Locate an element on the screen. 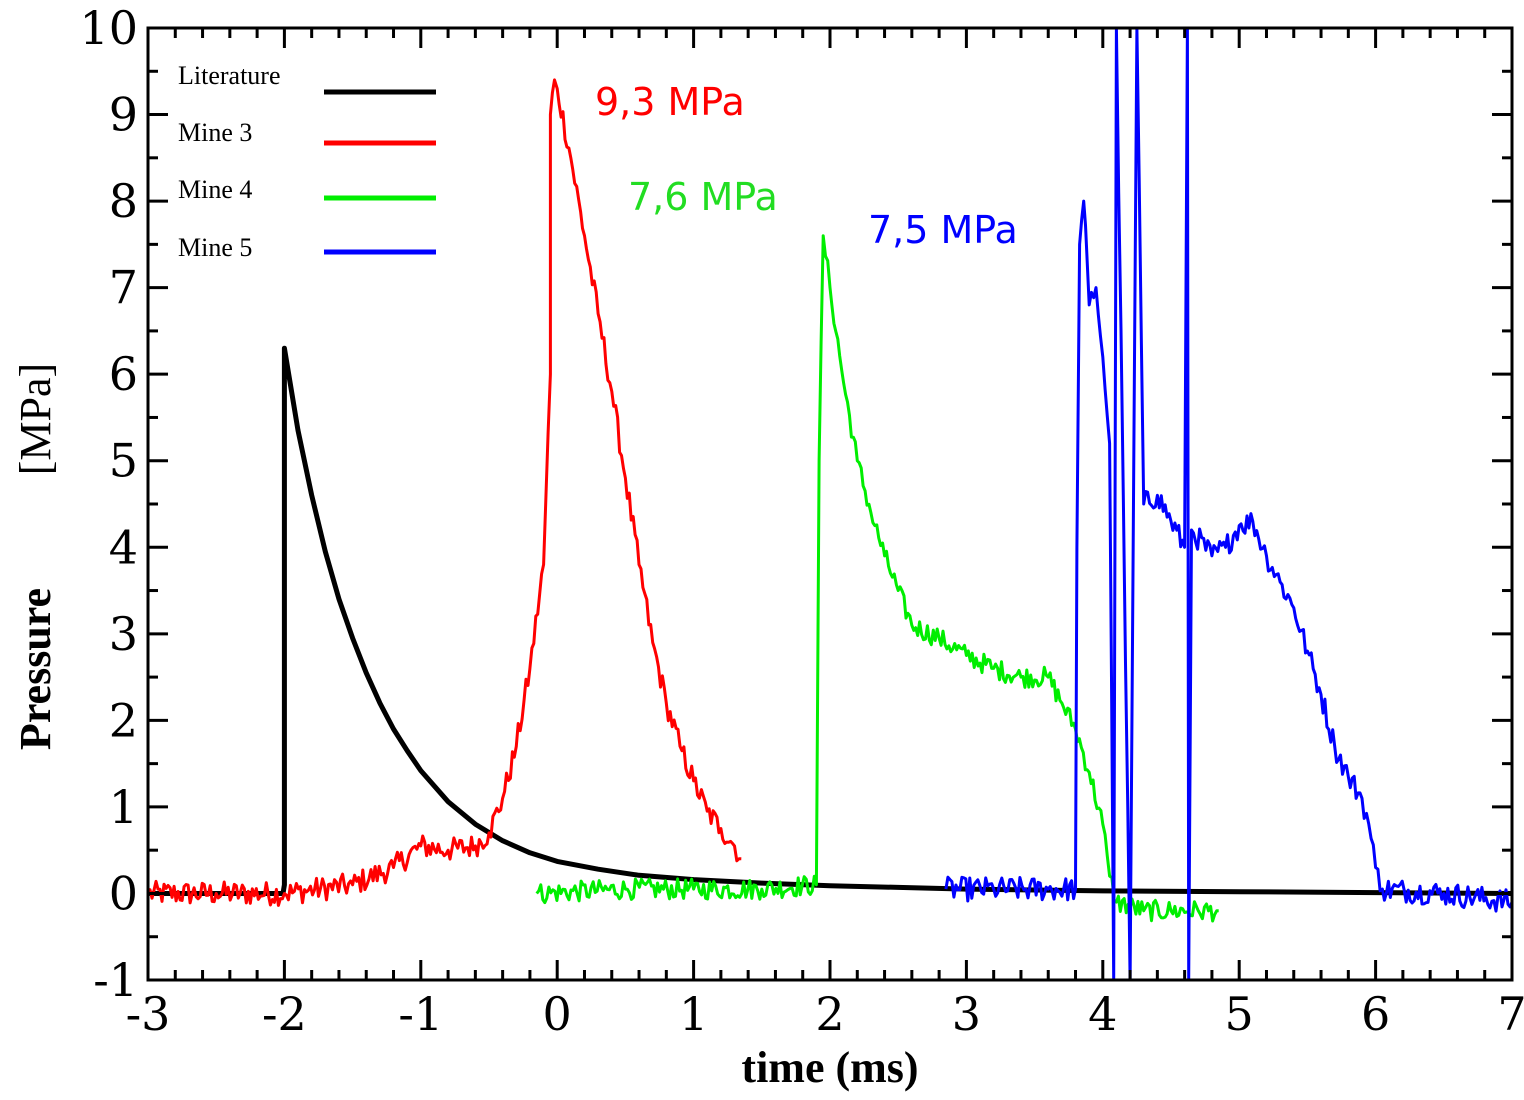 The image size is (1524, 1100). x-tick-label: 6 is located at coordinates (1375, 1014).